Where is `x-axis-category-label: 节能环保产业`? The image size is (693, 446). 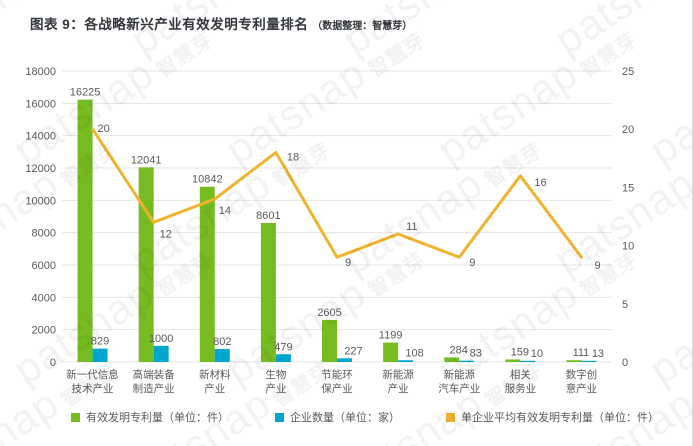
x-axis-category-label: 节能环保产业 is located at coordinates (337, 381).